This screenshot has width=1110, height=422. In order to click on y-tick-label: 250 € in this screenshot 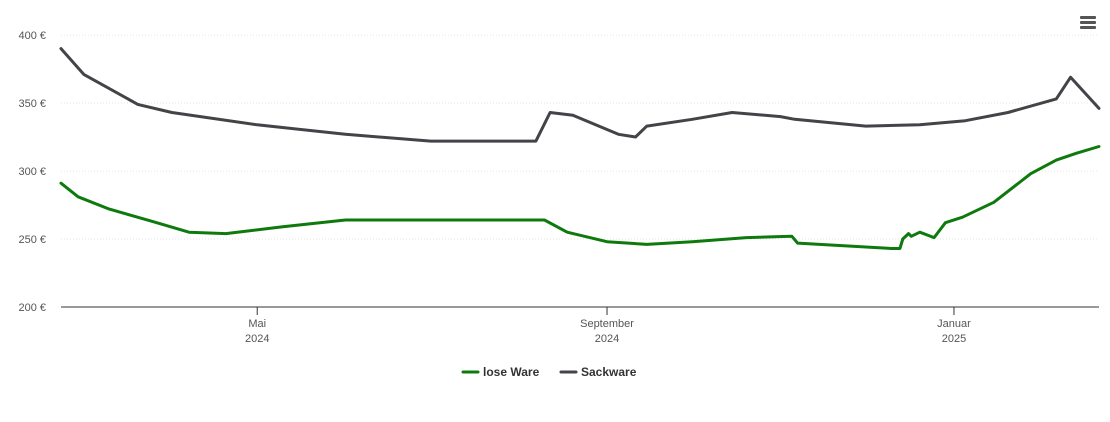, I will do `click(32, 240)`.